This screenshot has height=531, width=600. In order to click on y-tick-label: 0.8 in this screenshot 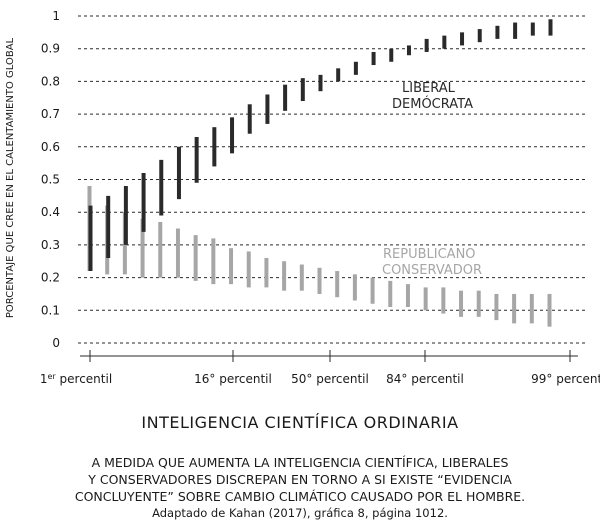, I will do `click(50, 81)`.